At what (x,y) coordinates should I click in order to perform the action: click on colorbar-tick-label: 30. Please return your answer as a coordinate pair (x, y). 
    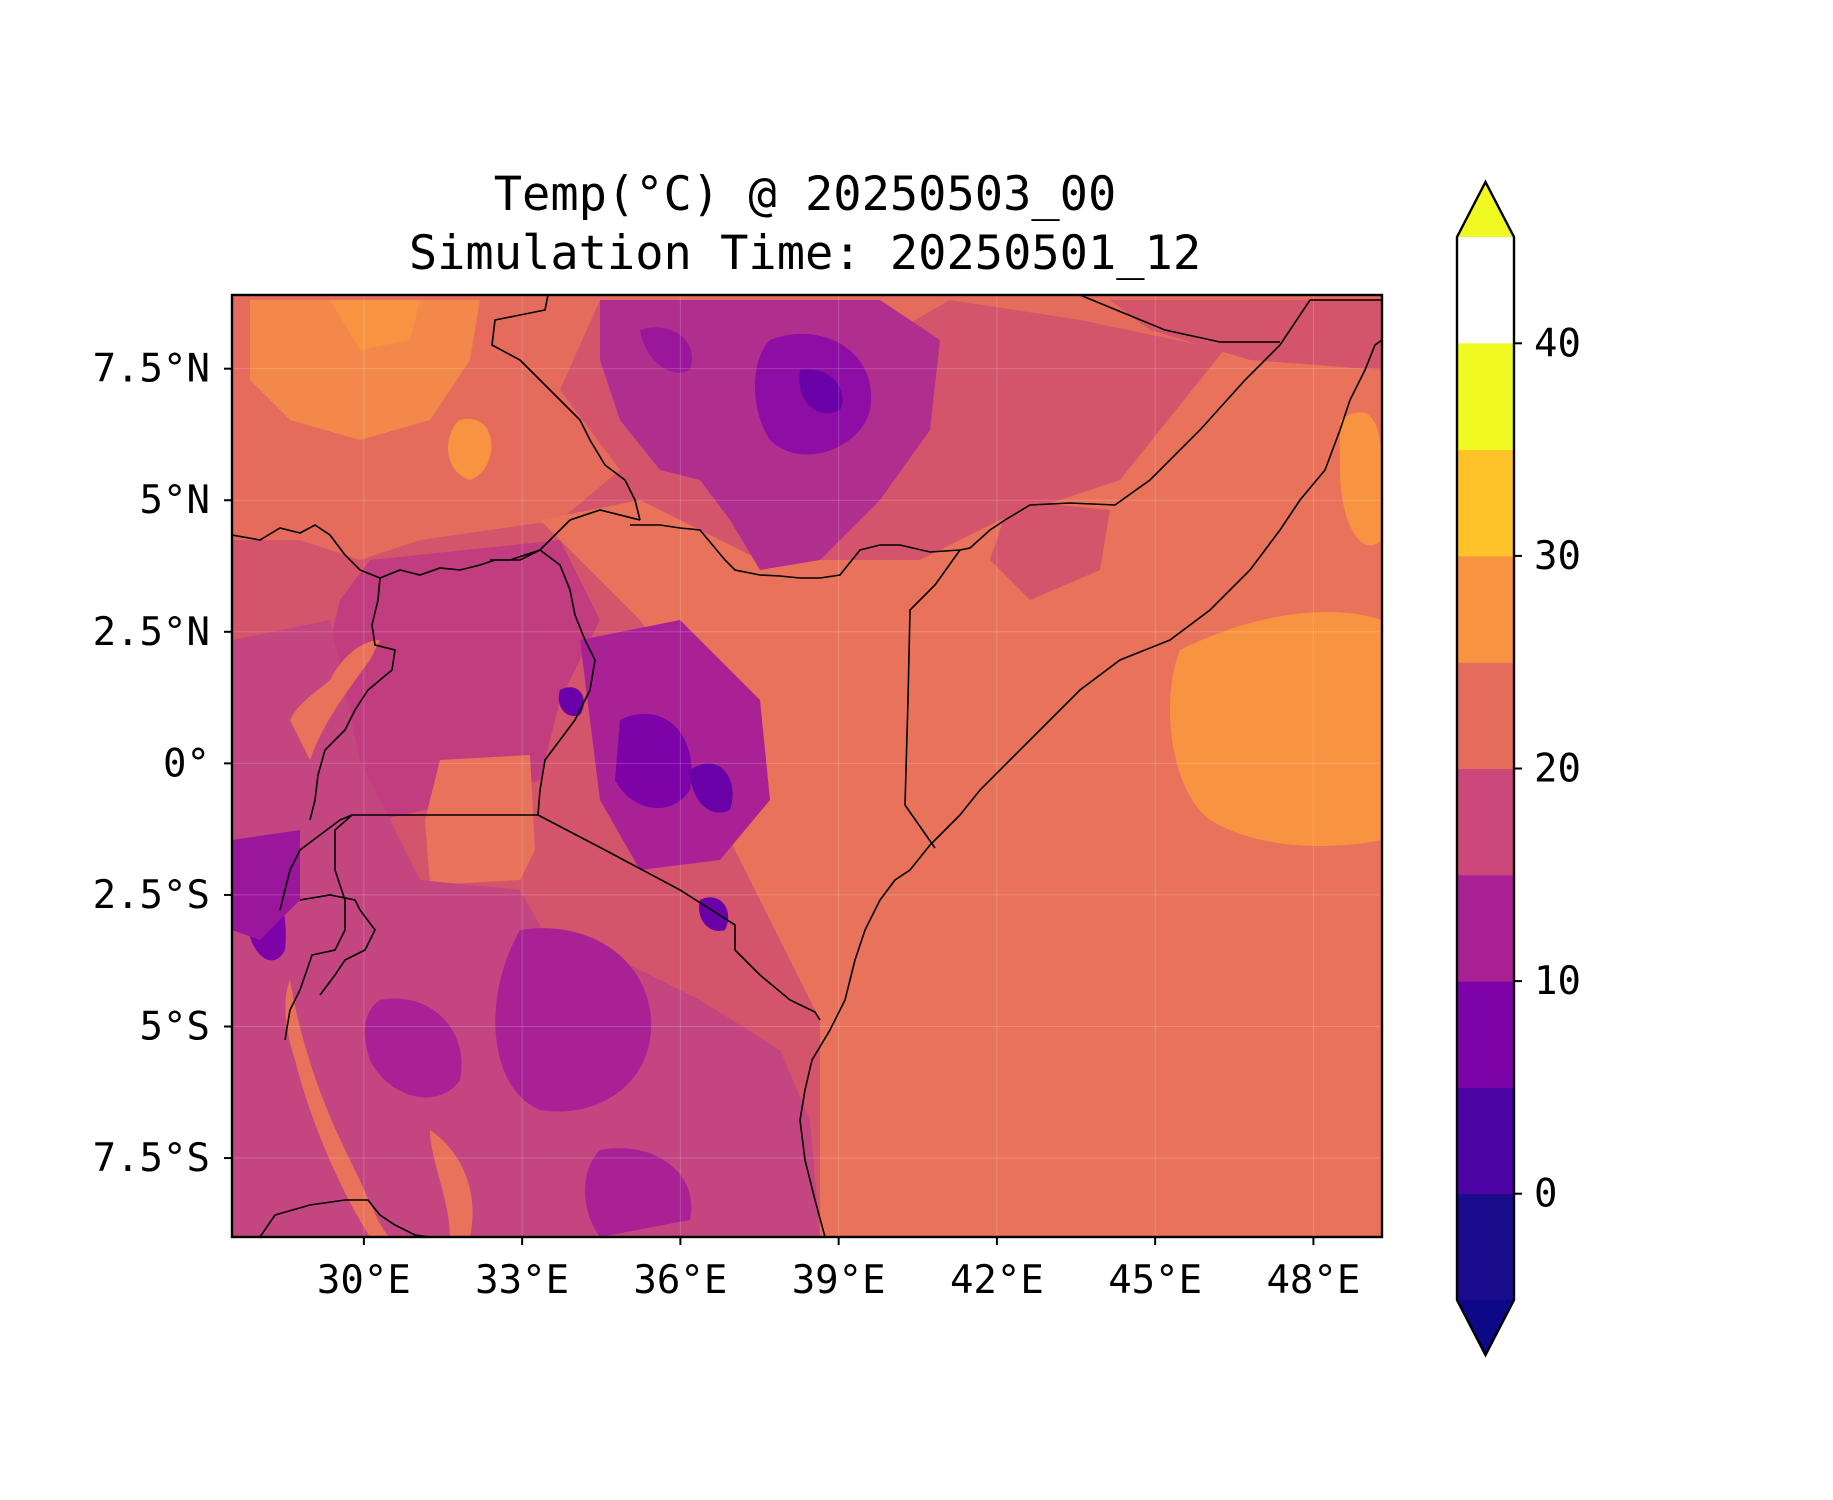
    Looking at the image, I should click on (1557, 556).